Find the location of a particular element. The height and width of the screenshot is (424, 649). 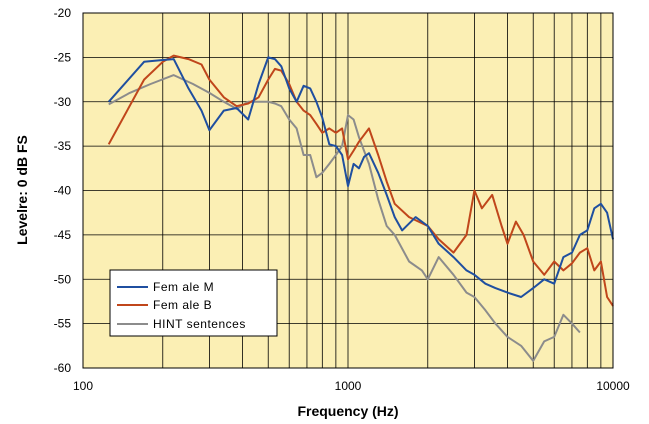

x-tick-labels: 100 1000 10000 is located at coordinates (351, 386).